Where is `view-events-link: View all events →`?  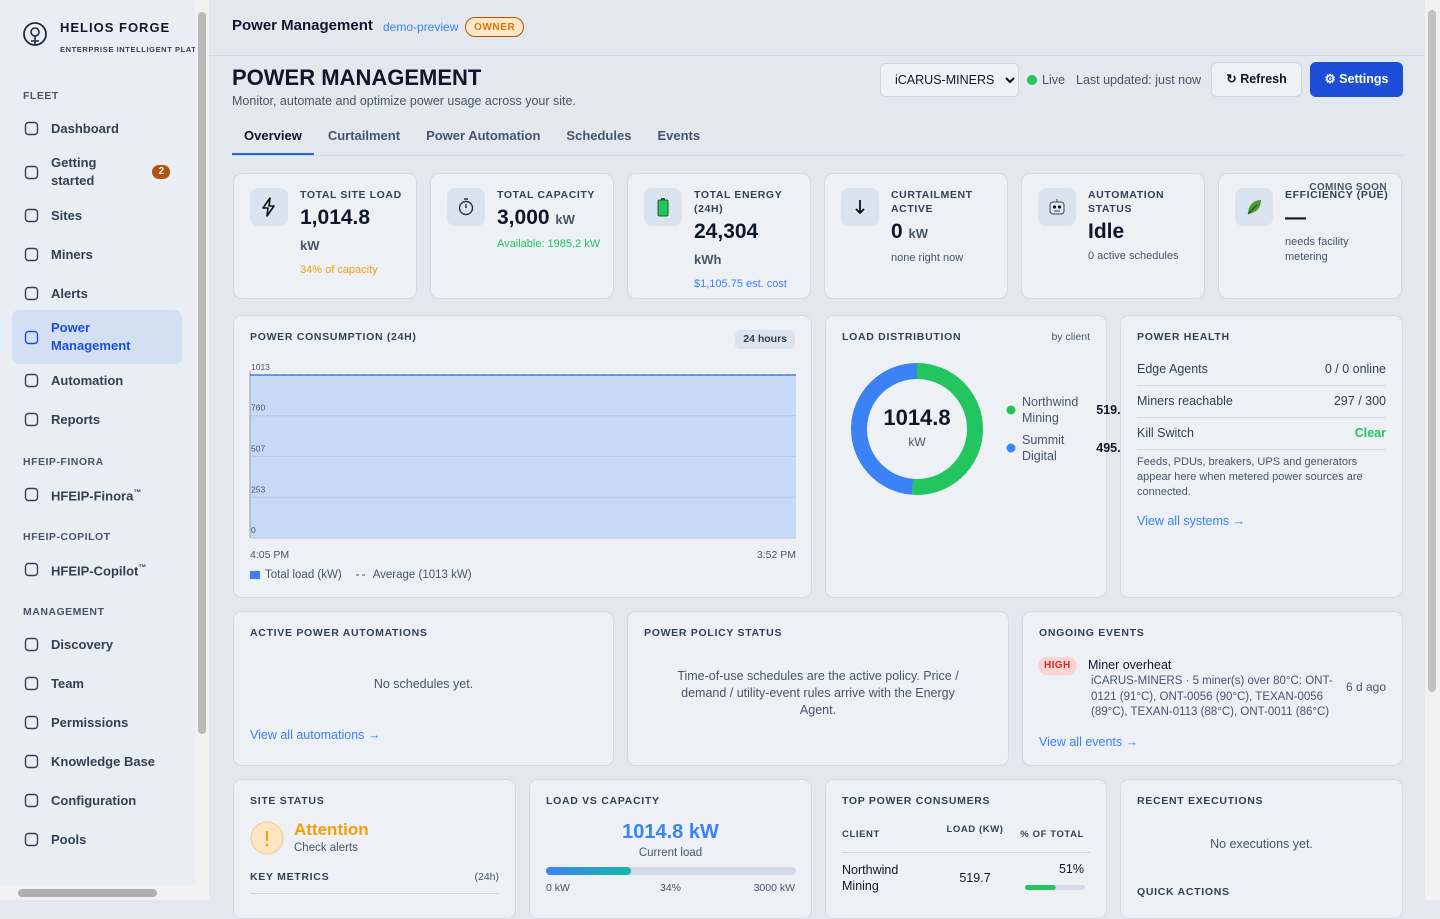 view-events-link: View all events → is located at coordinates (1089, 742).